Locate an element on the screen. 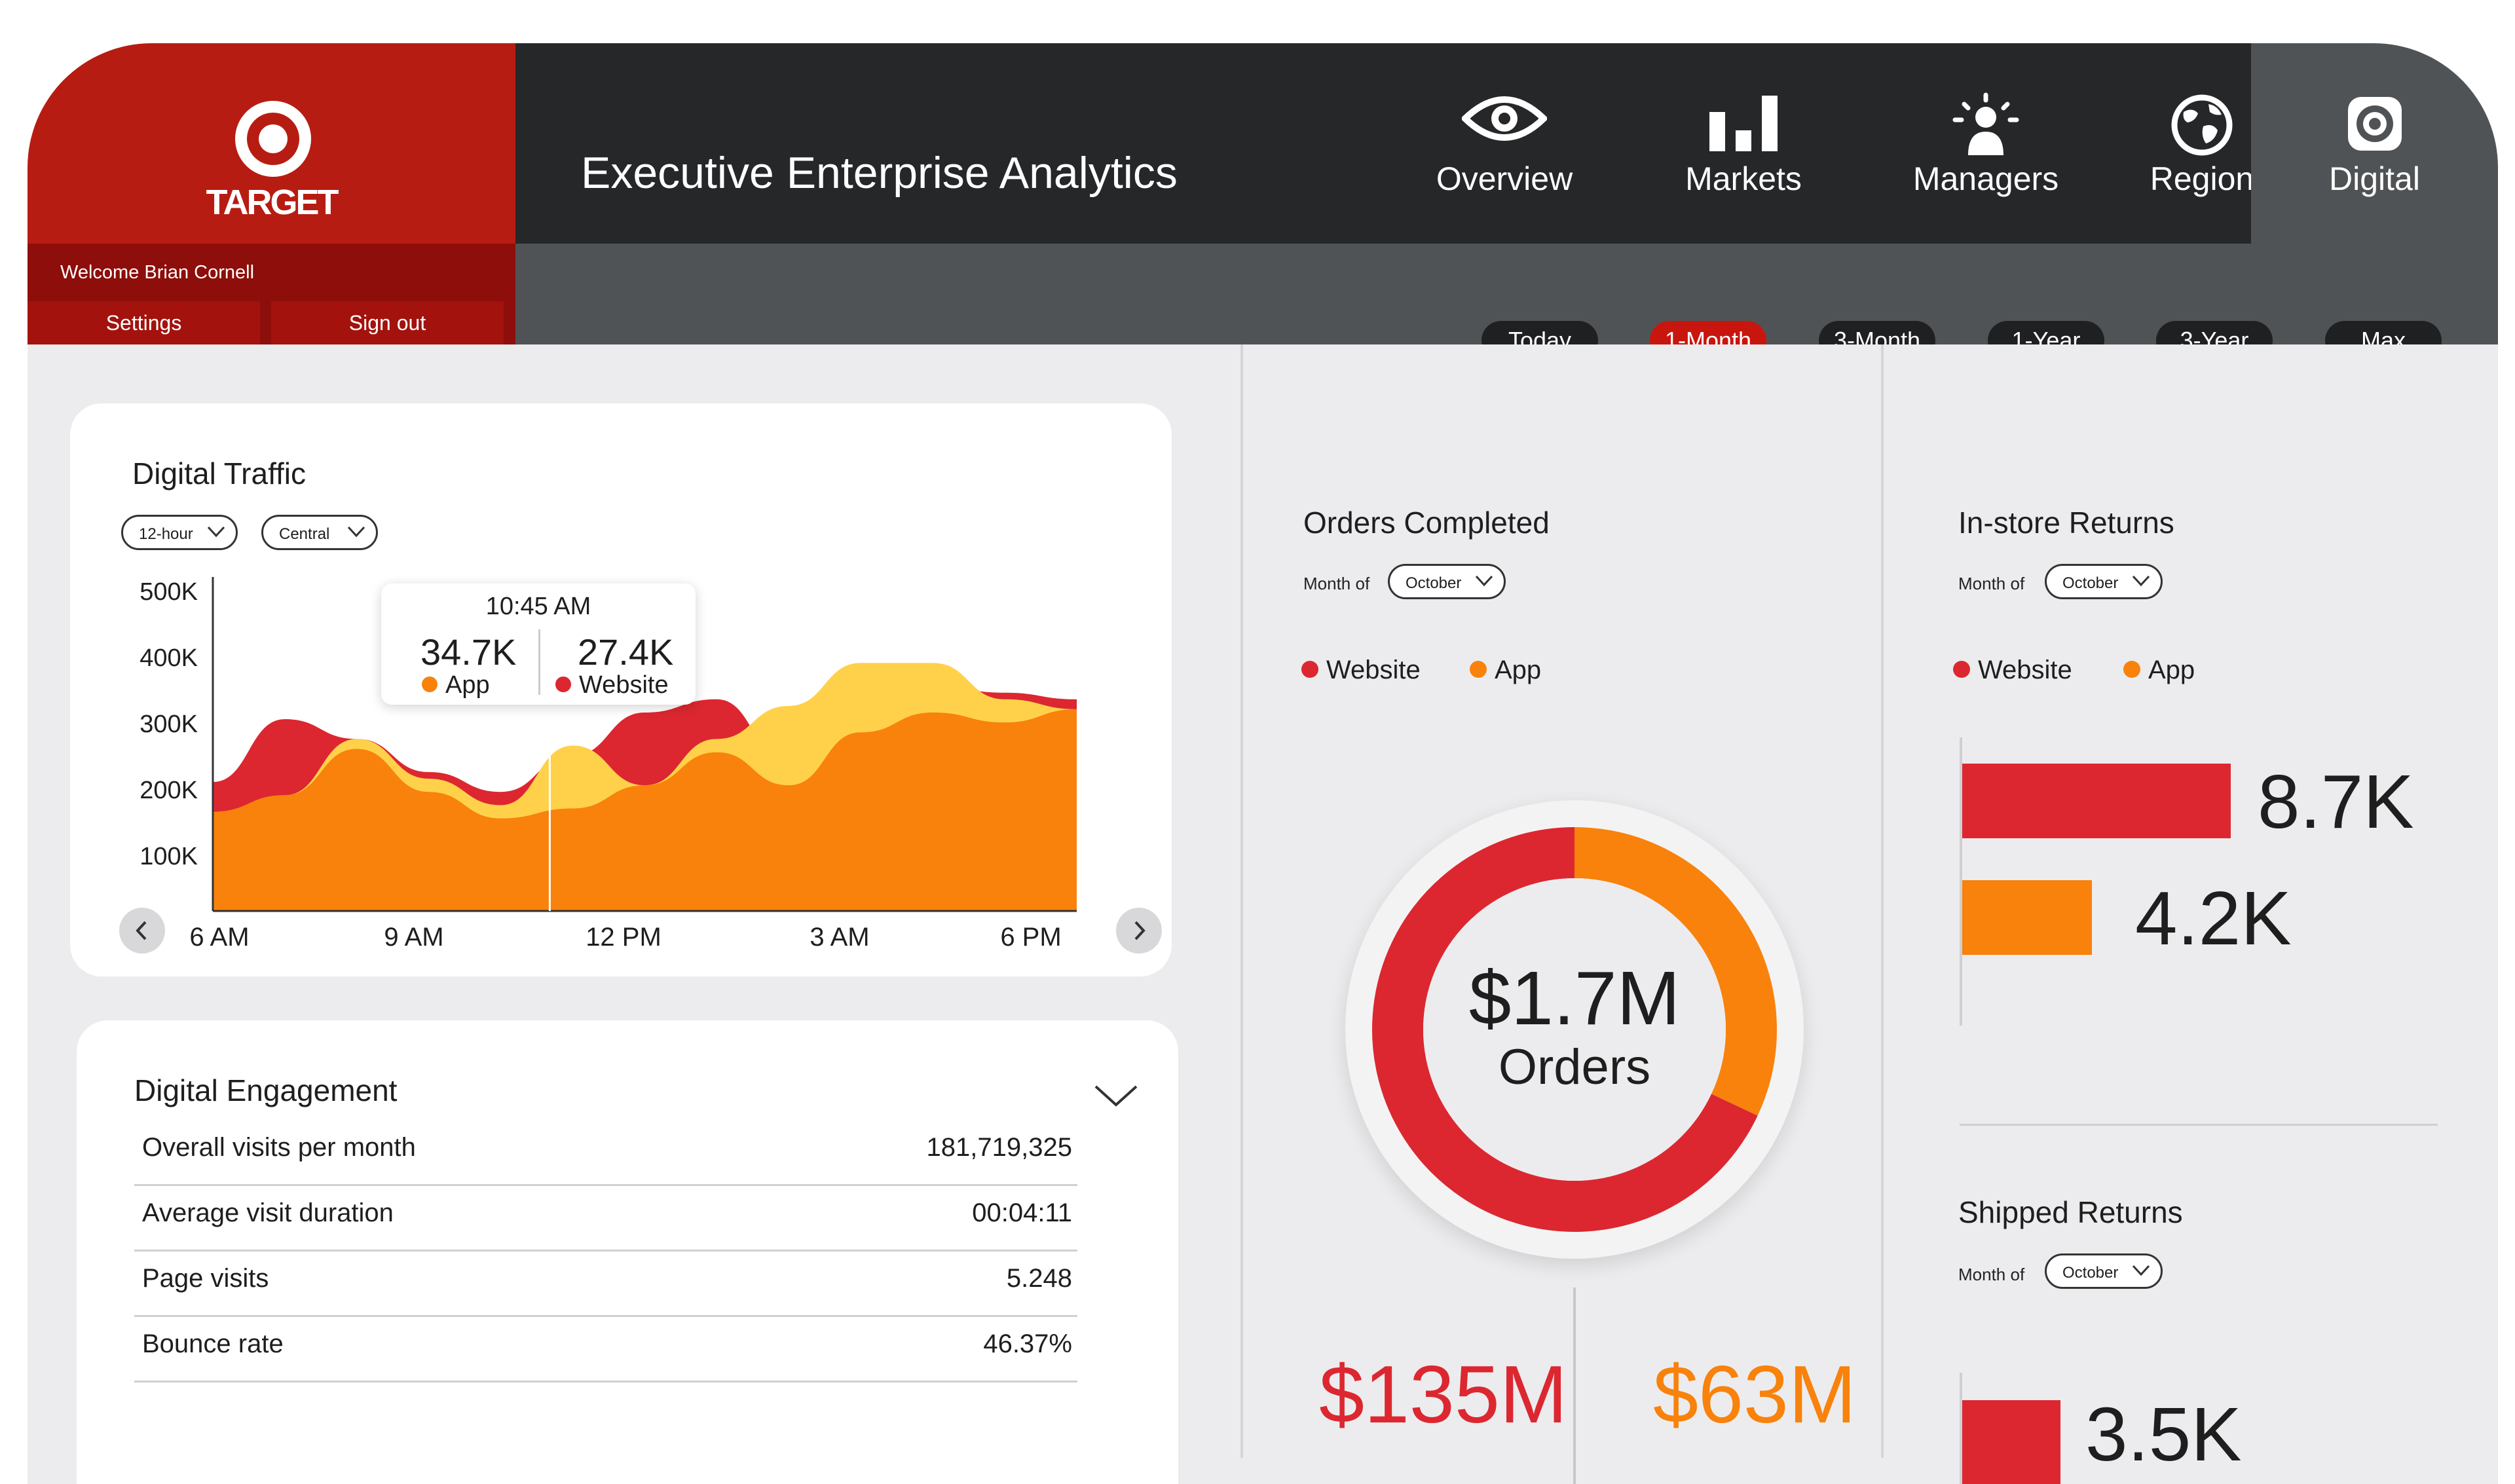  nav-managers: Managers is located at coordinates (1985, 143).